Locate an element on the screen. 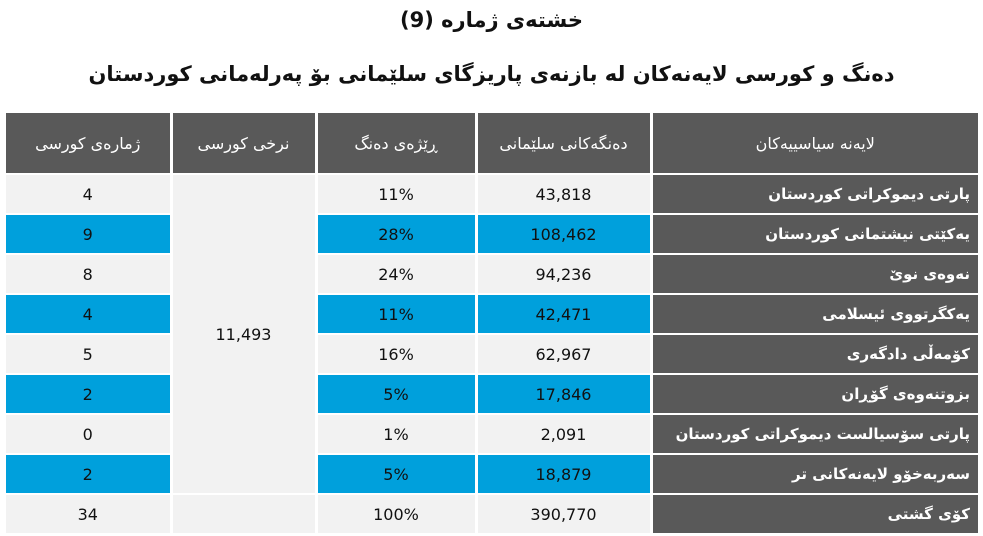 This screenshot has width=983, height=536. votes-cell: 42,471 is located at coordinates (564, 313).